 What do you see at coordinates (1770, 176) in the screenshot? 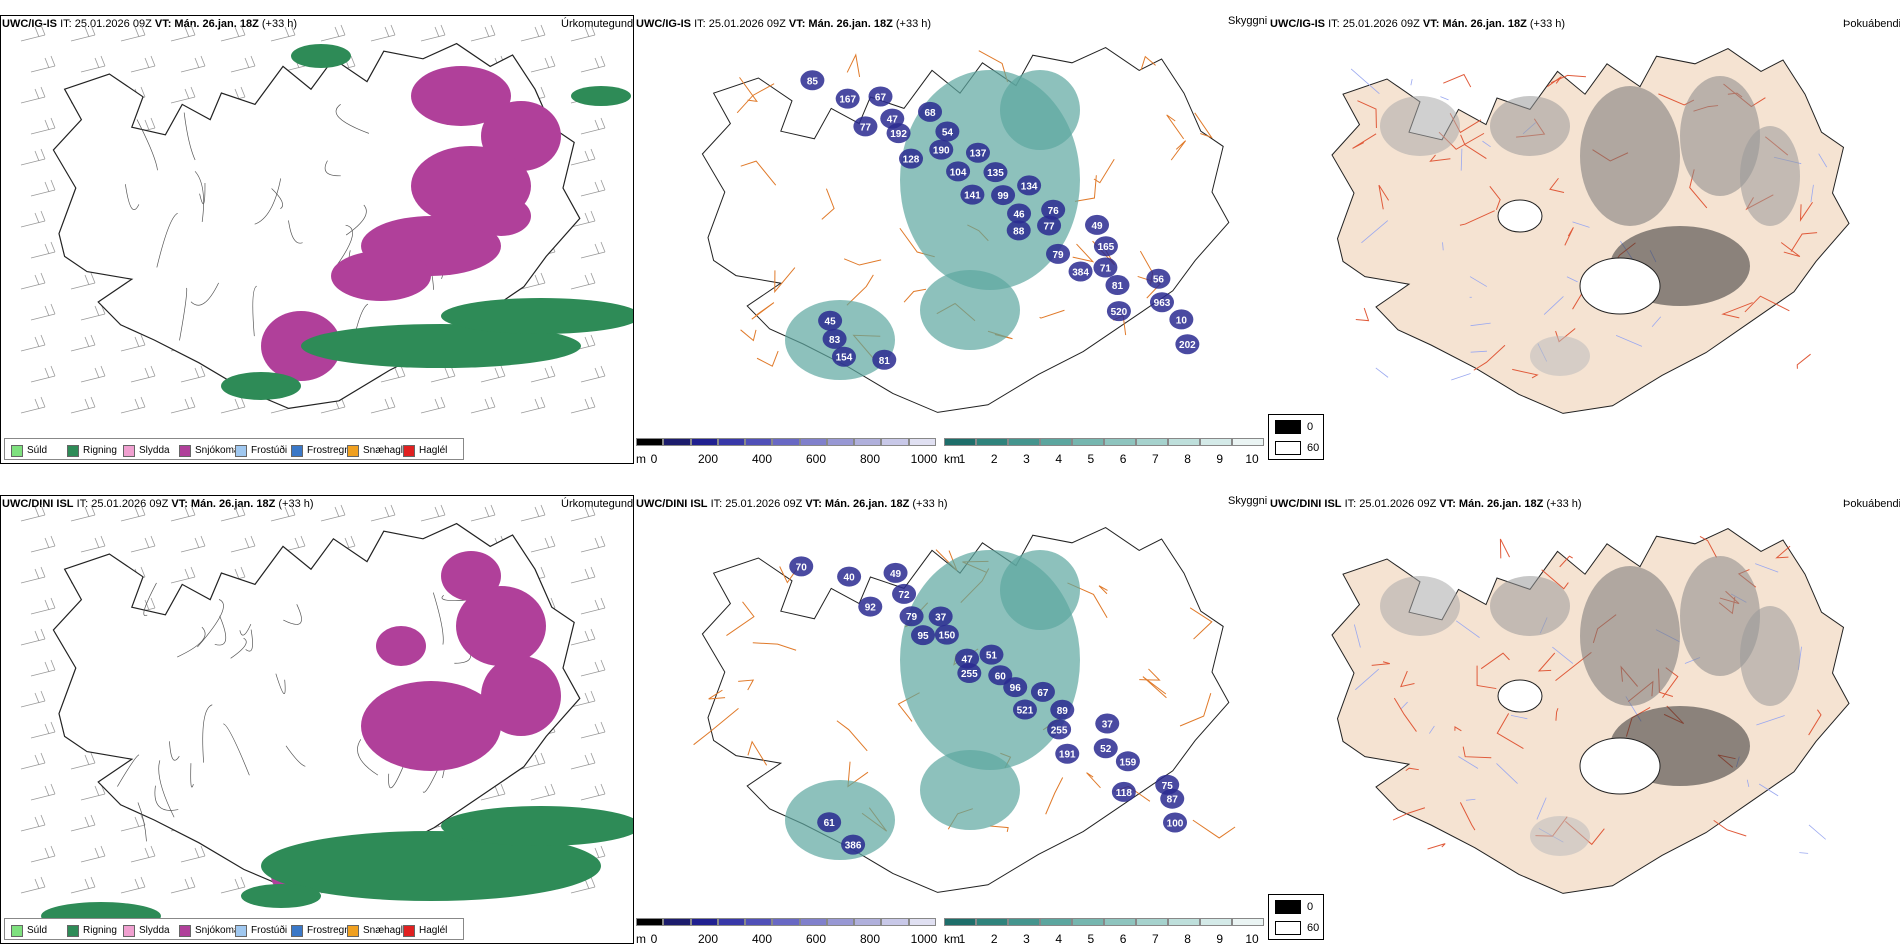
I see `fog-index-area` at bounding box center [1770, 176].